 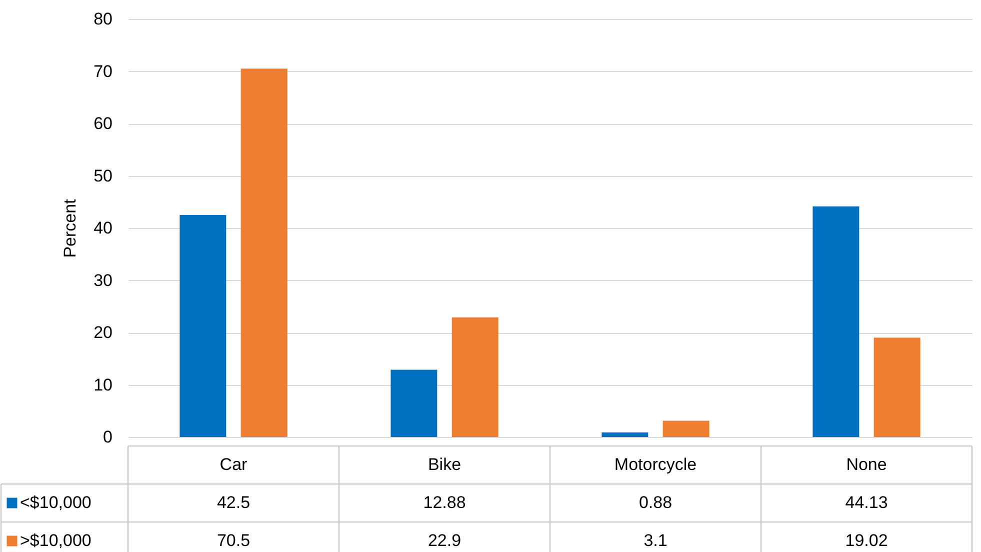 What do you see at coordinates (233, 502) in the screenshot?
I see `data-label: 42.5` at bounding box center [233, 502].